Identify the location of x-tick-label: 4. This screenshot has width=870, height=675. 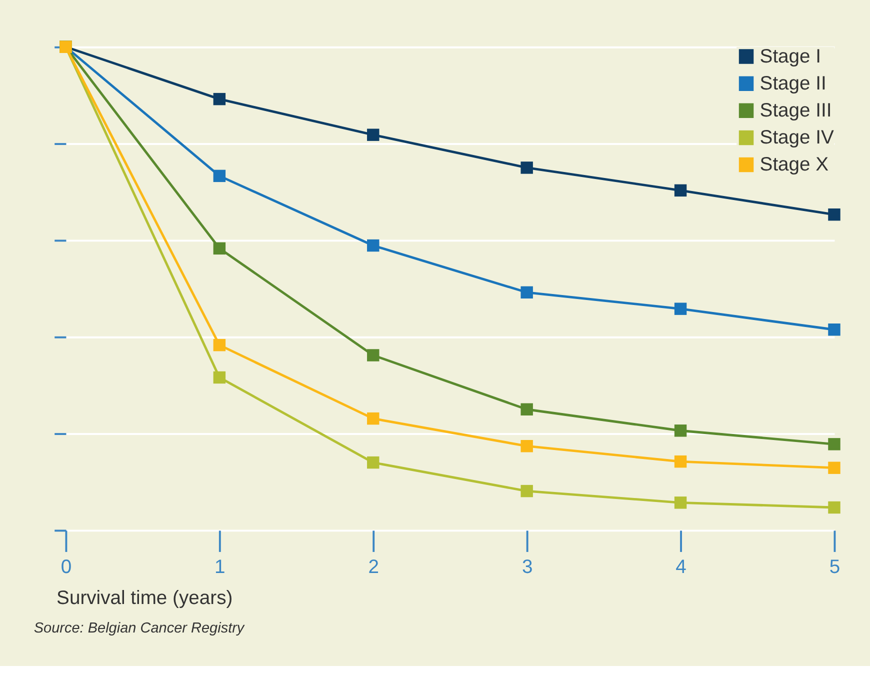
(681, 567).